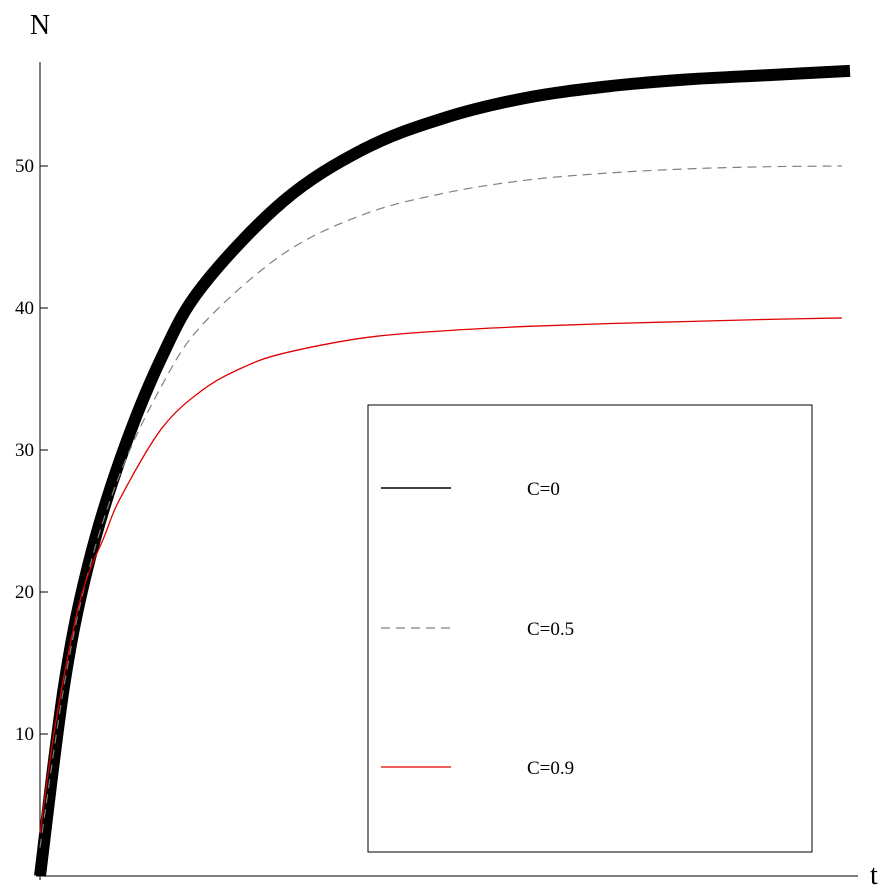 The height and width of the screenshot is (893, 889). What do you see at coordinates (40, 25) in the screenshot?
I see `y-axis-title: N` at bounding box center [40, 25].